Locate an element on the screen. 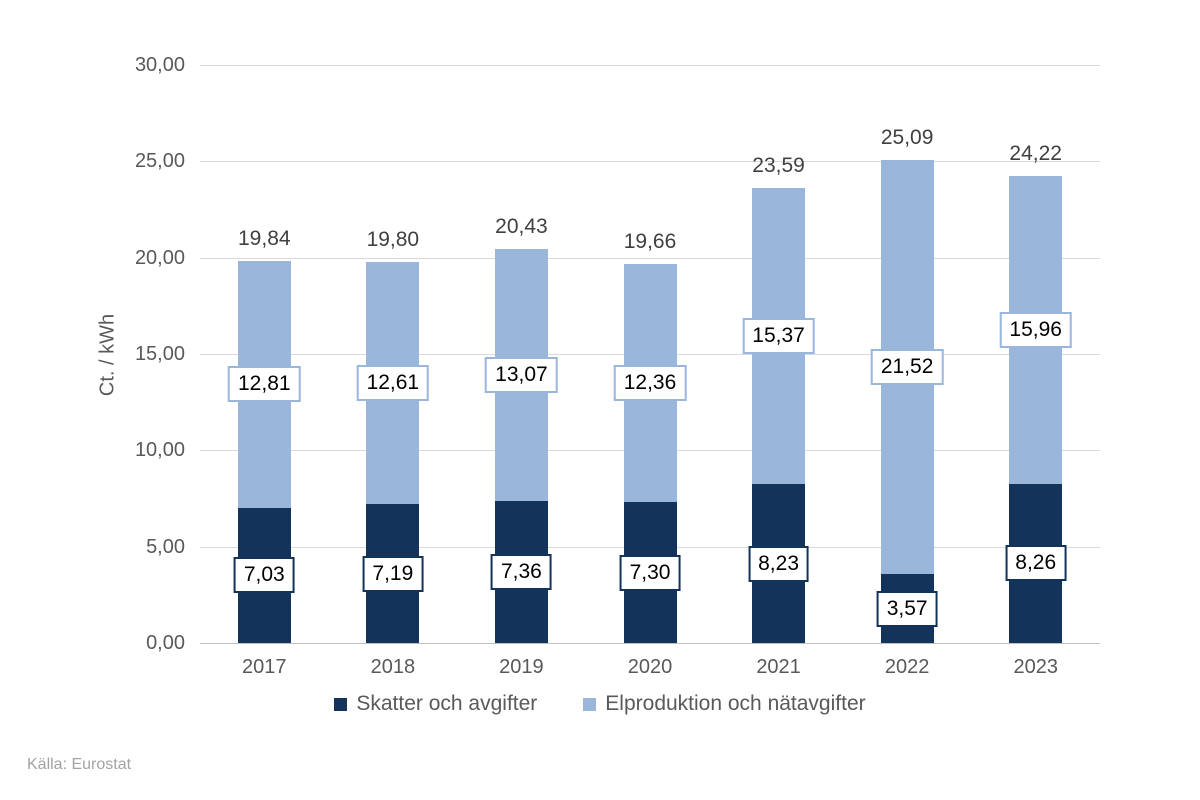 This screenshot has width=1200, height=800. bar-value-label: 7,30 is located at coordinates (650, 572).